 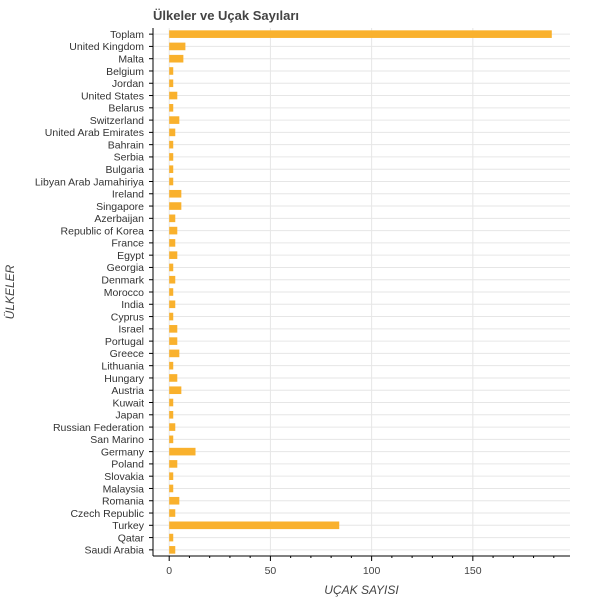 I want to click on category-label: United Kingdom, so click(x=106, y=47).